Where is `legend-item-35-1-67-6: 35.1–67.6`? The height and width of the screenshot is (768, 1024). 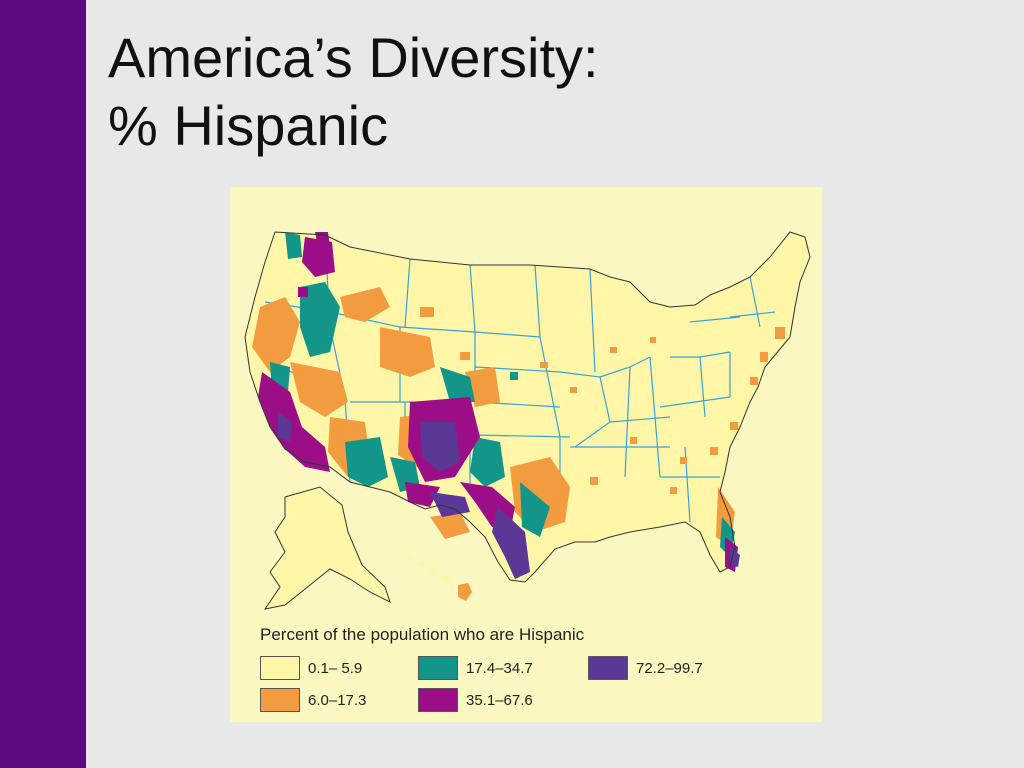
legend-item-35-1-67-6: 35.1–67.6 is located at coordinates (475, 700).